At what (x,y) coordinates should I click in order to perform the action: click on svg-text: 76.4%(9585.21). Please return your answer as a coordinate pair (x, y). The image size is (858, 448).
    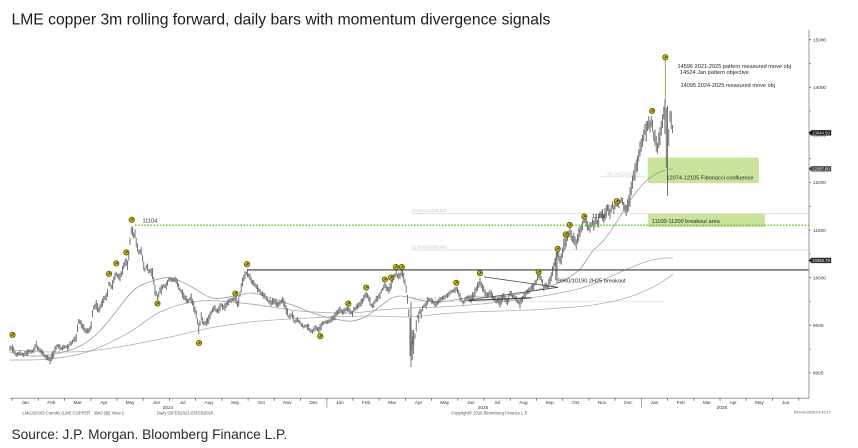
    Looking at the image, I should click on (428, 298).